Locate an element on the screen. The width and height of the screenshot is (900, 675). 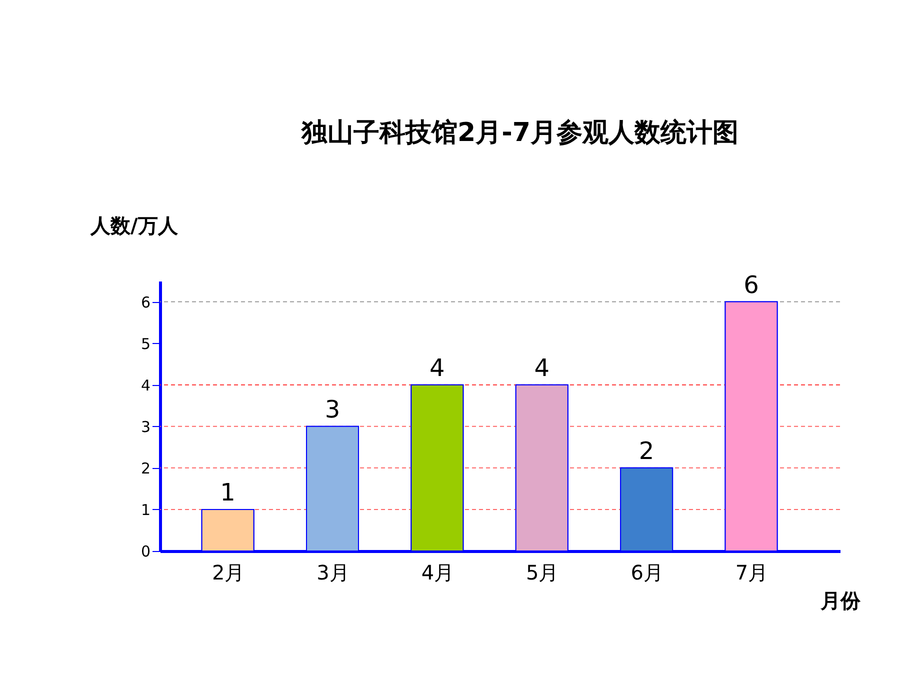
x-tick-label: 4月 is located at coordinates (437, 572).